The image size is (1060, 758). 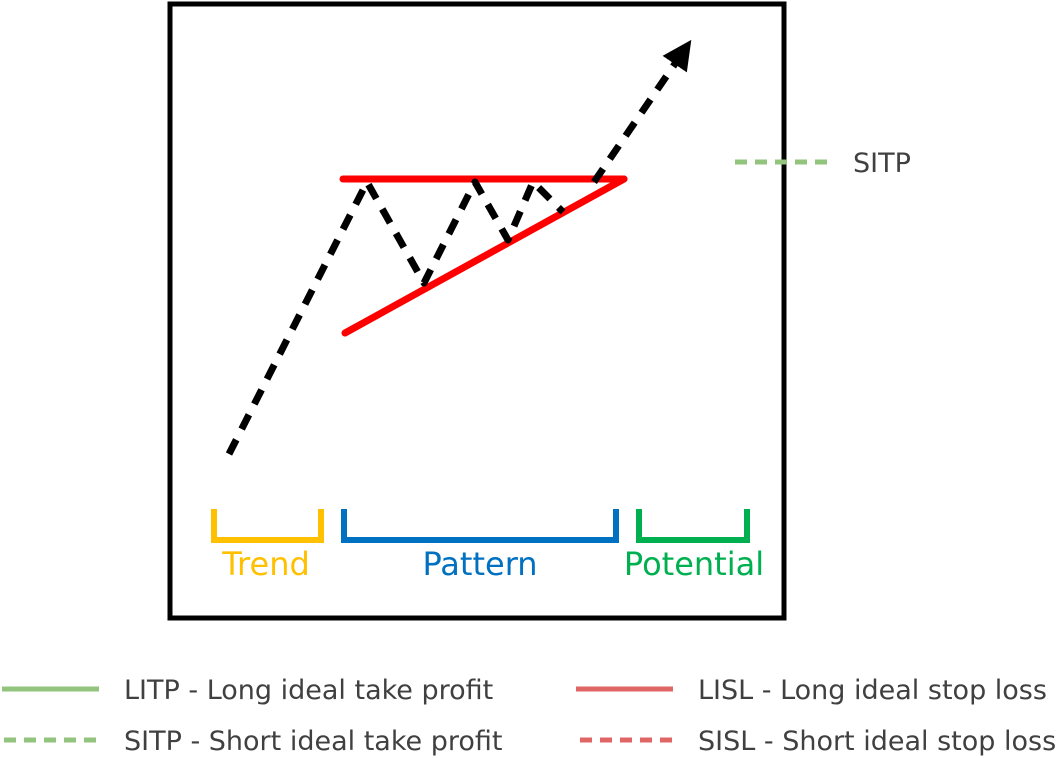 What do you see at coordinates (313, 741) in the screenshot?
I see `legend-label-sitp: SITP - Short ideal take profit` at bounding box center [313, 741].